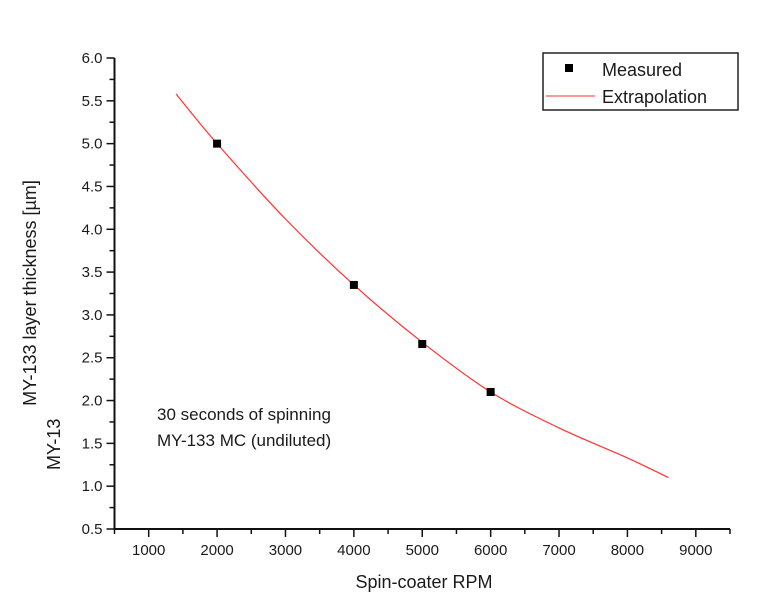 This screenshot has height=614, width=768. Describe the element at coordinates (695, 550) in the screenshot. I see `x-tick-label: 9000` at that location.